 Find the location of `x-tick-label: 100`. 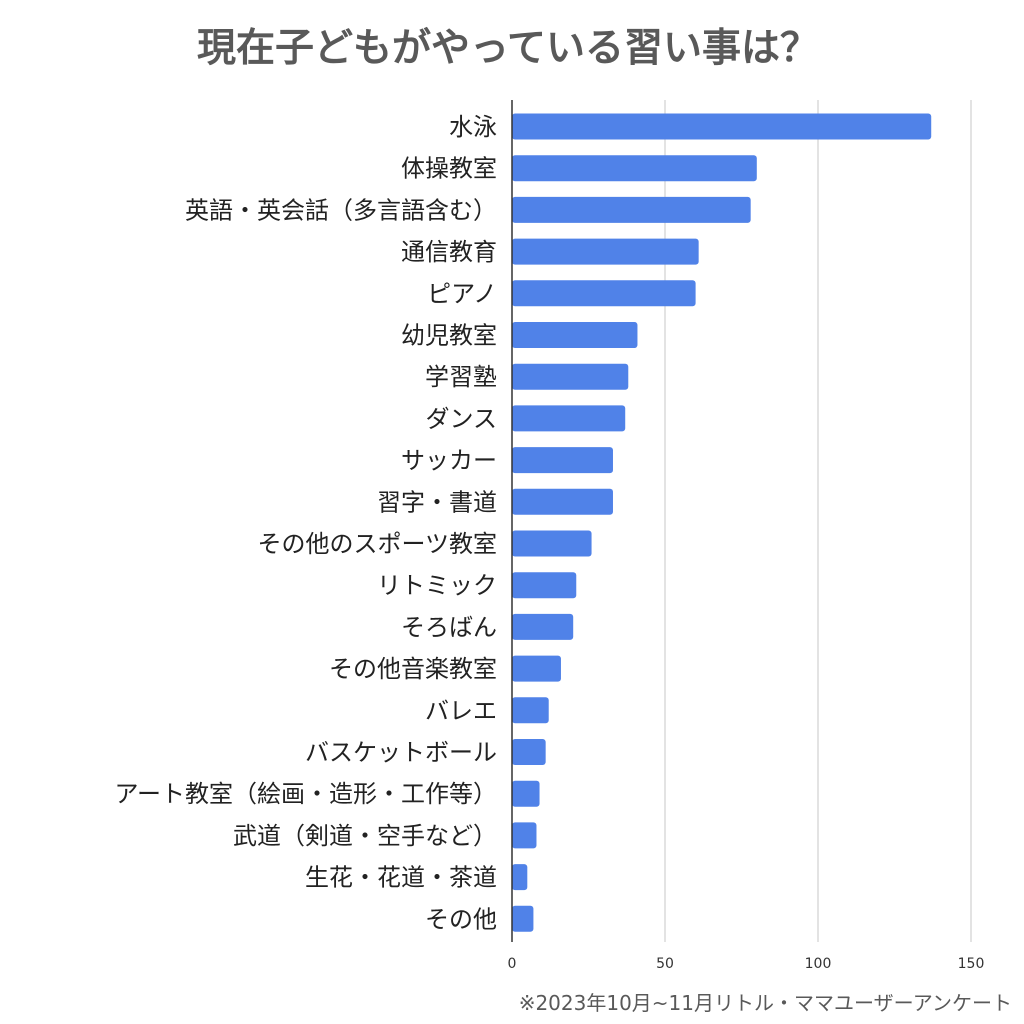

x-tick-label: 100 is located at coordinates (818, 964).